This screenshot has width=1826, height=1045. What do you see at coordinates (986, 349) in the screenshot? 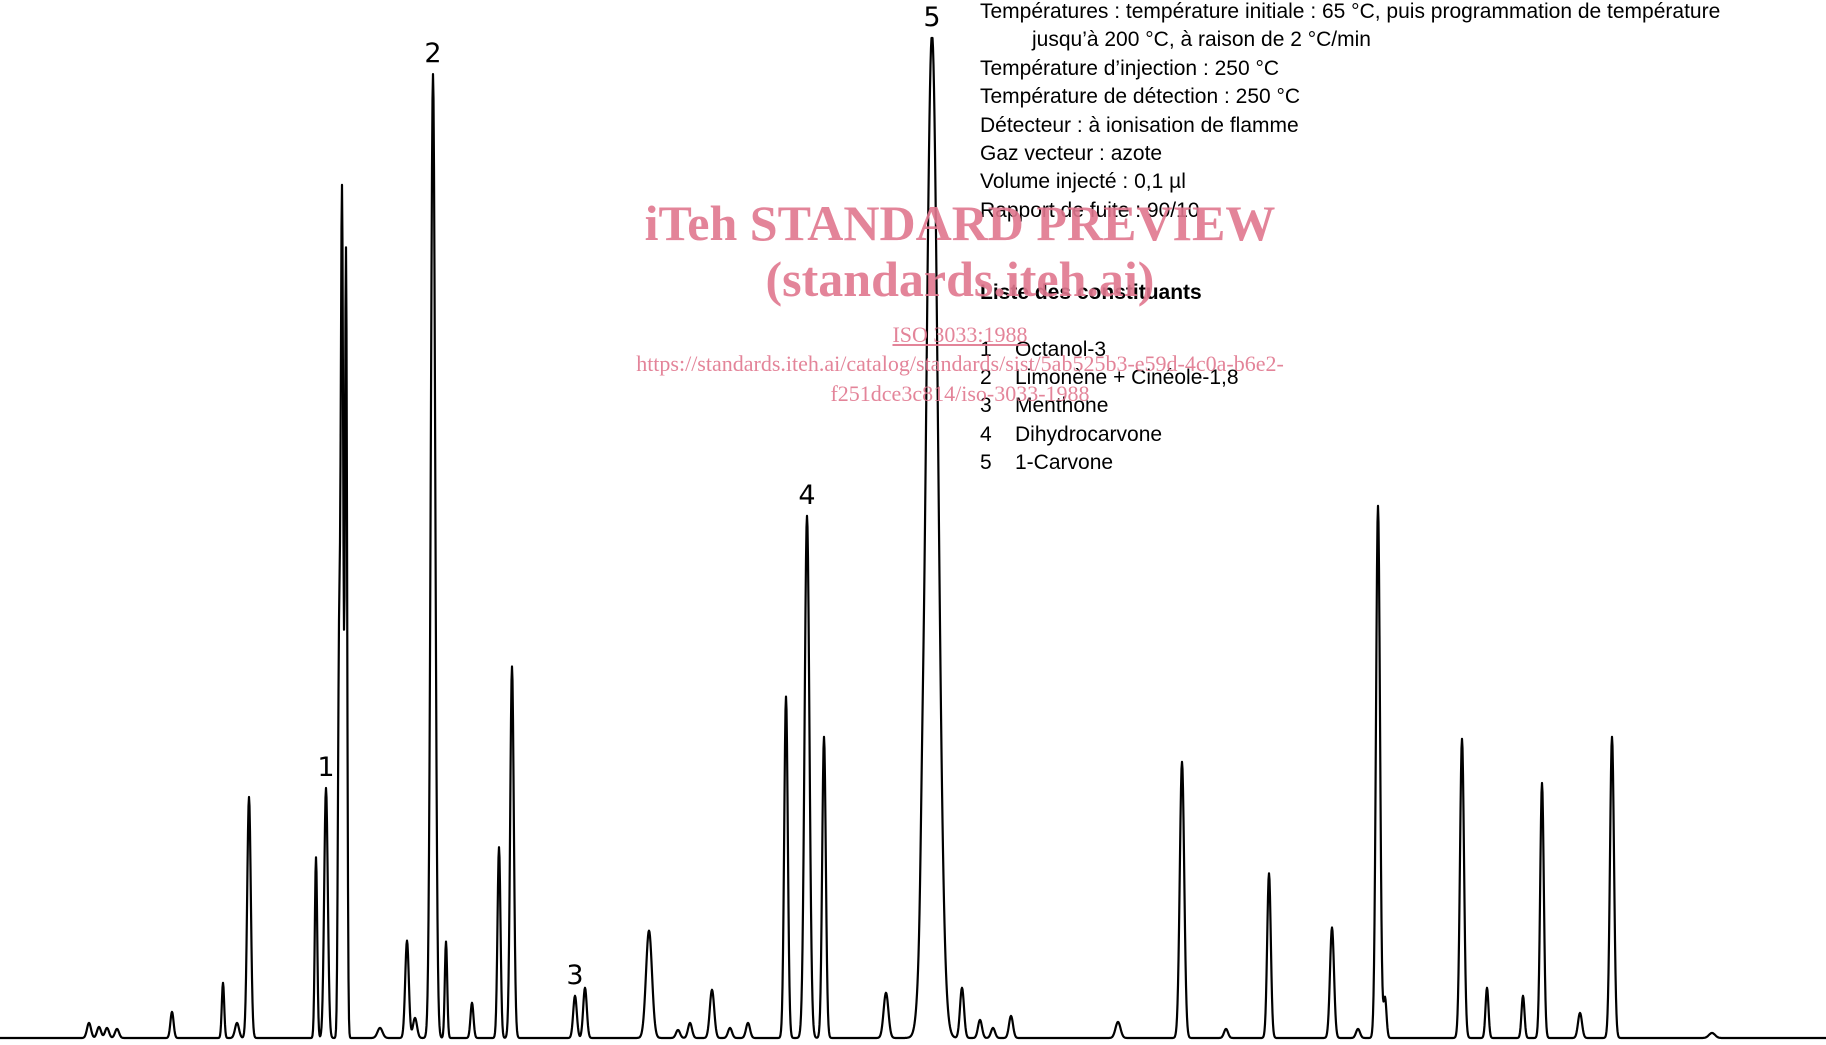
I see `constituent-number: 1` at bounding box center [986, 349].